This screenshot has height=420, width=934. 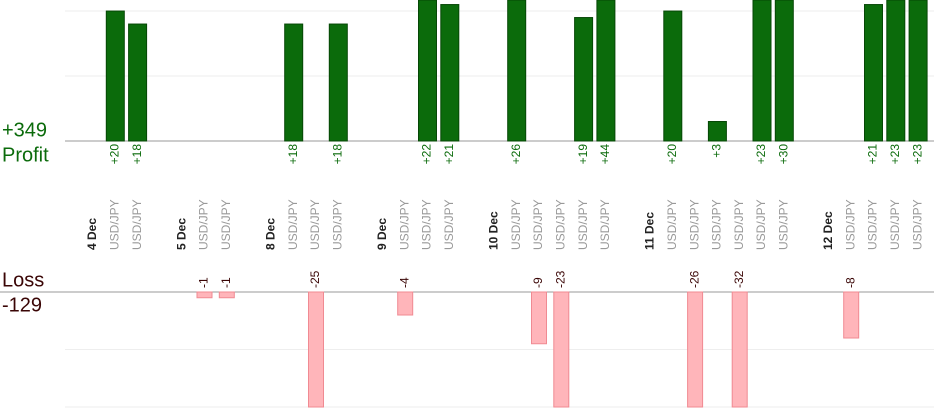 What do you see at coordinates (22, 305) in the screenshot?
I see `loss-total: -129` at bounding box center [22, 305].